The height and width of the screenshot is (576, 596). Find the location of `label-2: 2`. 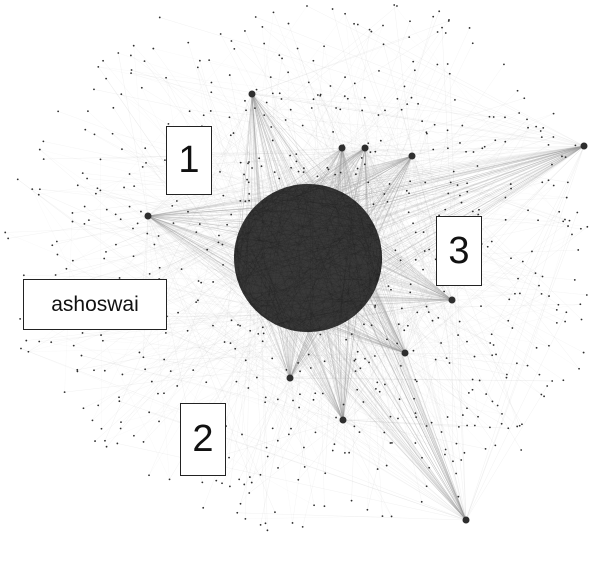

label-2: 2 is located at coordinates (203, 439).